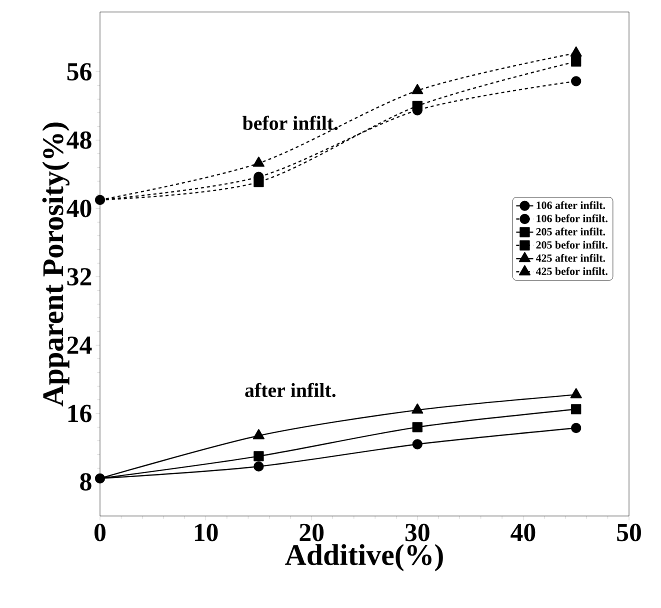 The width and height of the screenshot is (661, 608). I want to click on legend-label: 425 after infilt., so click(571, 258).